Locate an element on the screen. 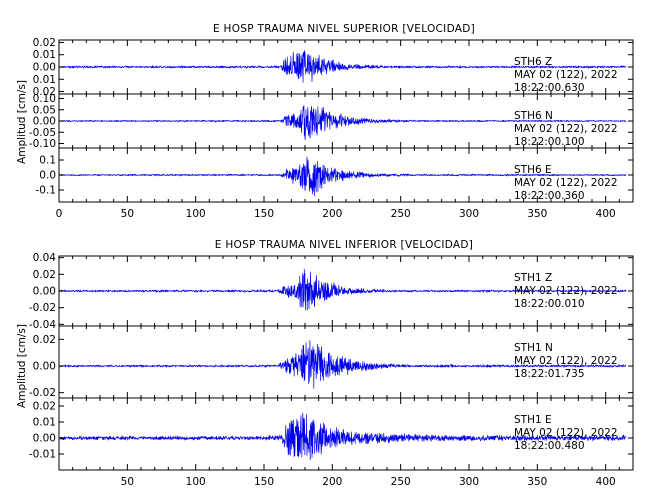 Image resolution: width=650 pixels, height=500 pixels. x-tick-label: 0 is located at coordinates (59, 214).